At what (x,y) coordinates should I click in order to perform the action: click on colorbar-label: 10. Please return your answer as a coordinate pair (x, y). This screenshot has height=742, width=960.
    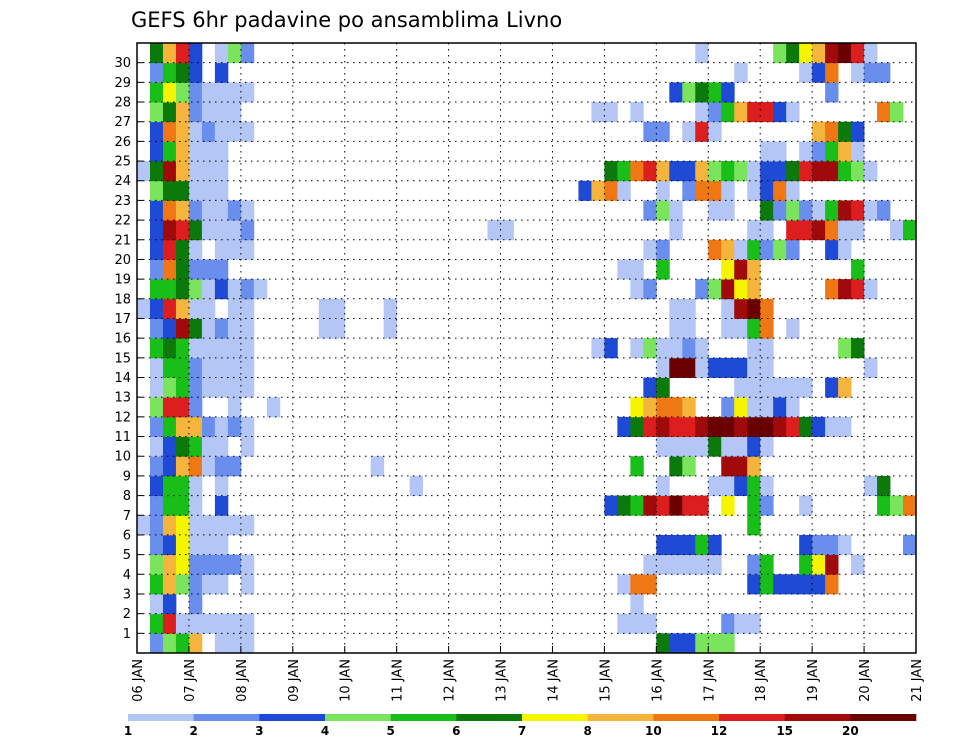
    Looking at the image, I should click on (653, 731).